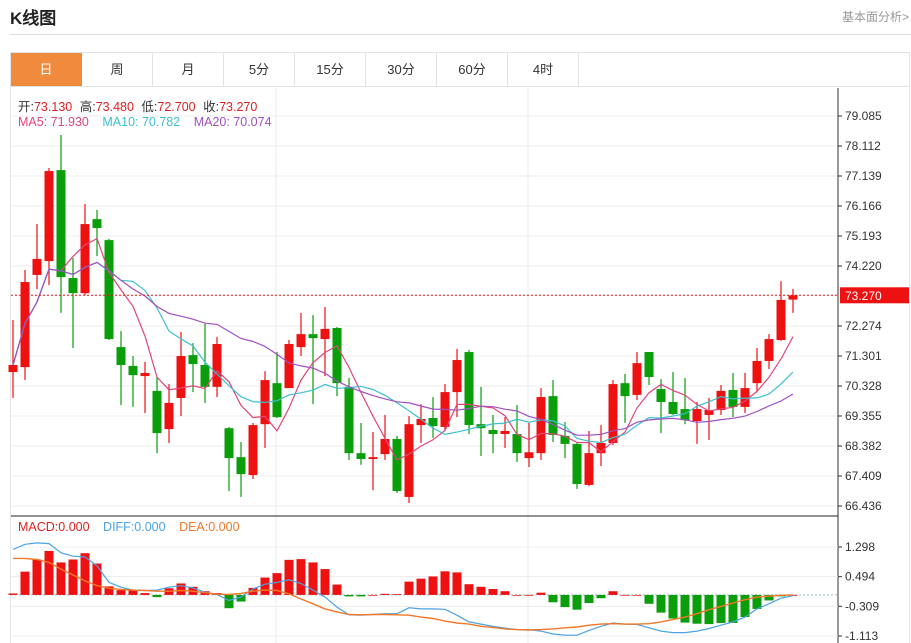 The height and width of the screenshot is (643, 911). What do you see at coordinates (46, 69) in the screenshot?
I see `tab-day: 日` at bounding box center [46, 69].